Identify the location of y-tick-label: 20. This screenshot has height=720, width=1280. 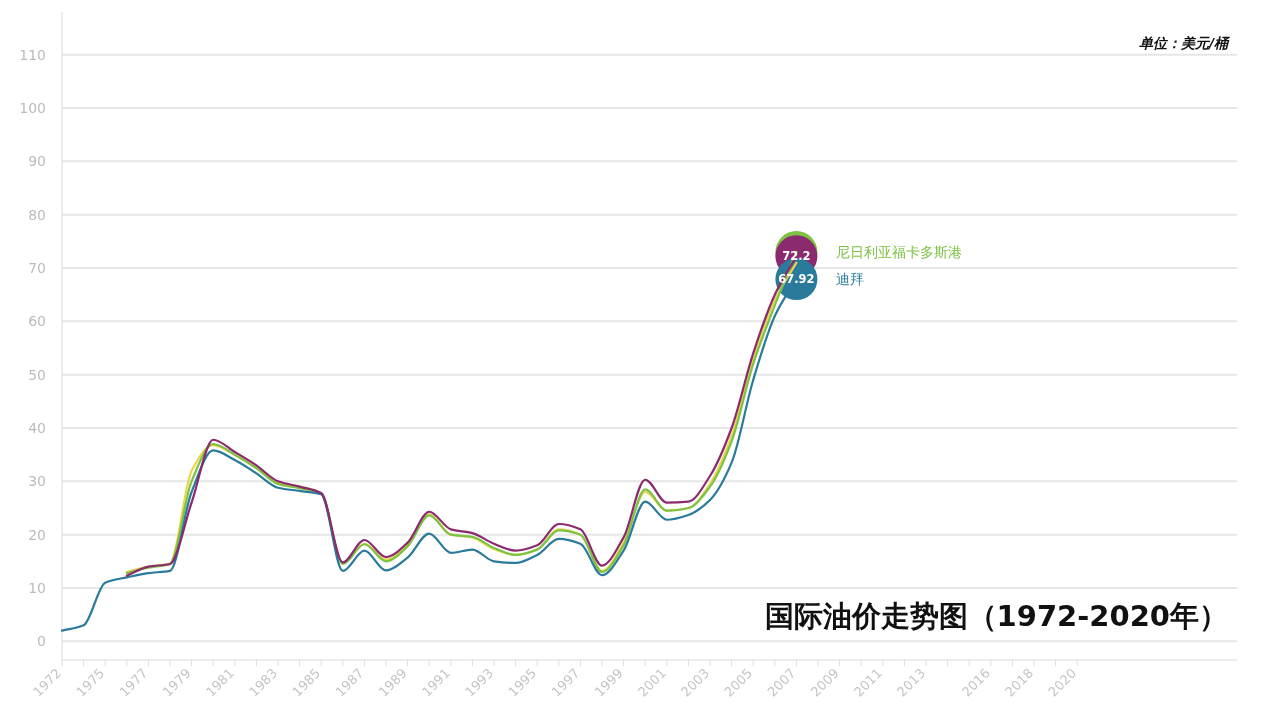
(37, 534).